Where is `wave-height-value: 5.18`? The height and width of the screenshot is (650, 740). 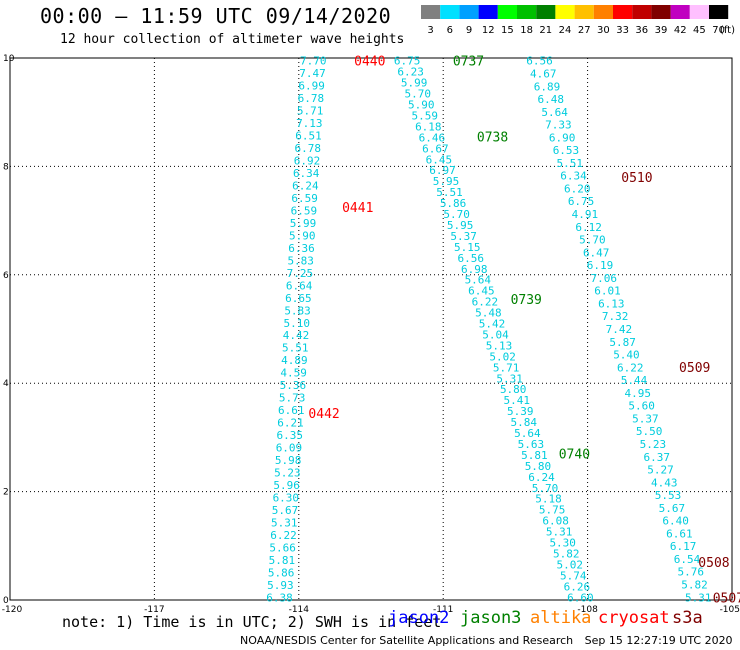 wave-height-value: 5.18 is located at coordinates (548, 499).